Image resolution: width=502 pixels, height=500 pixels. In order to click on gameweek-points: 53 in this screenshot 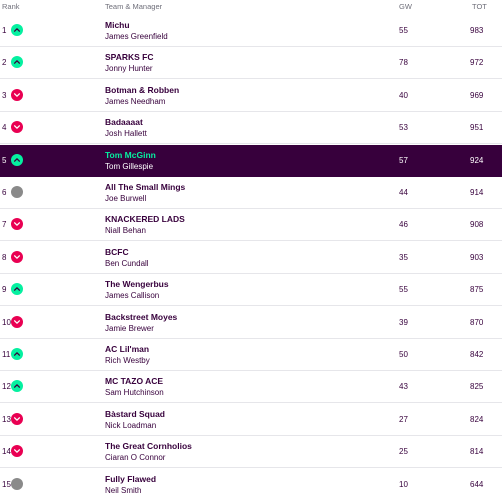, I will do `click(403, 128)`.